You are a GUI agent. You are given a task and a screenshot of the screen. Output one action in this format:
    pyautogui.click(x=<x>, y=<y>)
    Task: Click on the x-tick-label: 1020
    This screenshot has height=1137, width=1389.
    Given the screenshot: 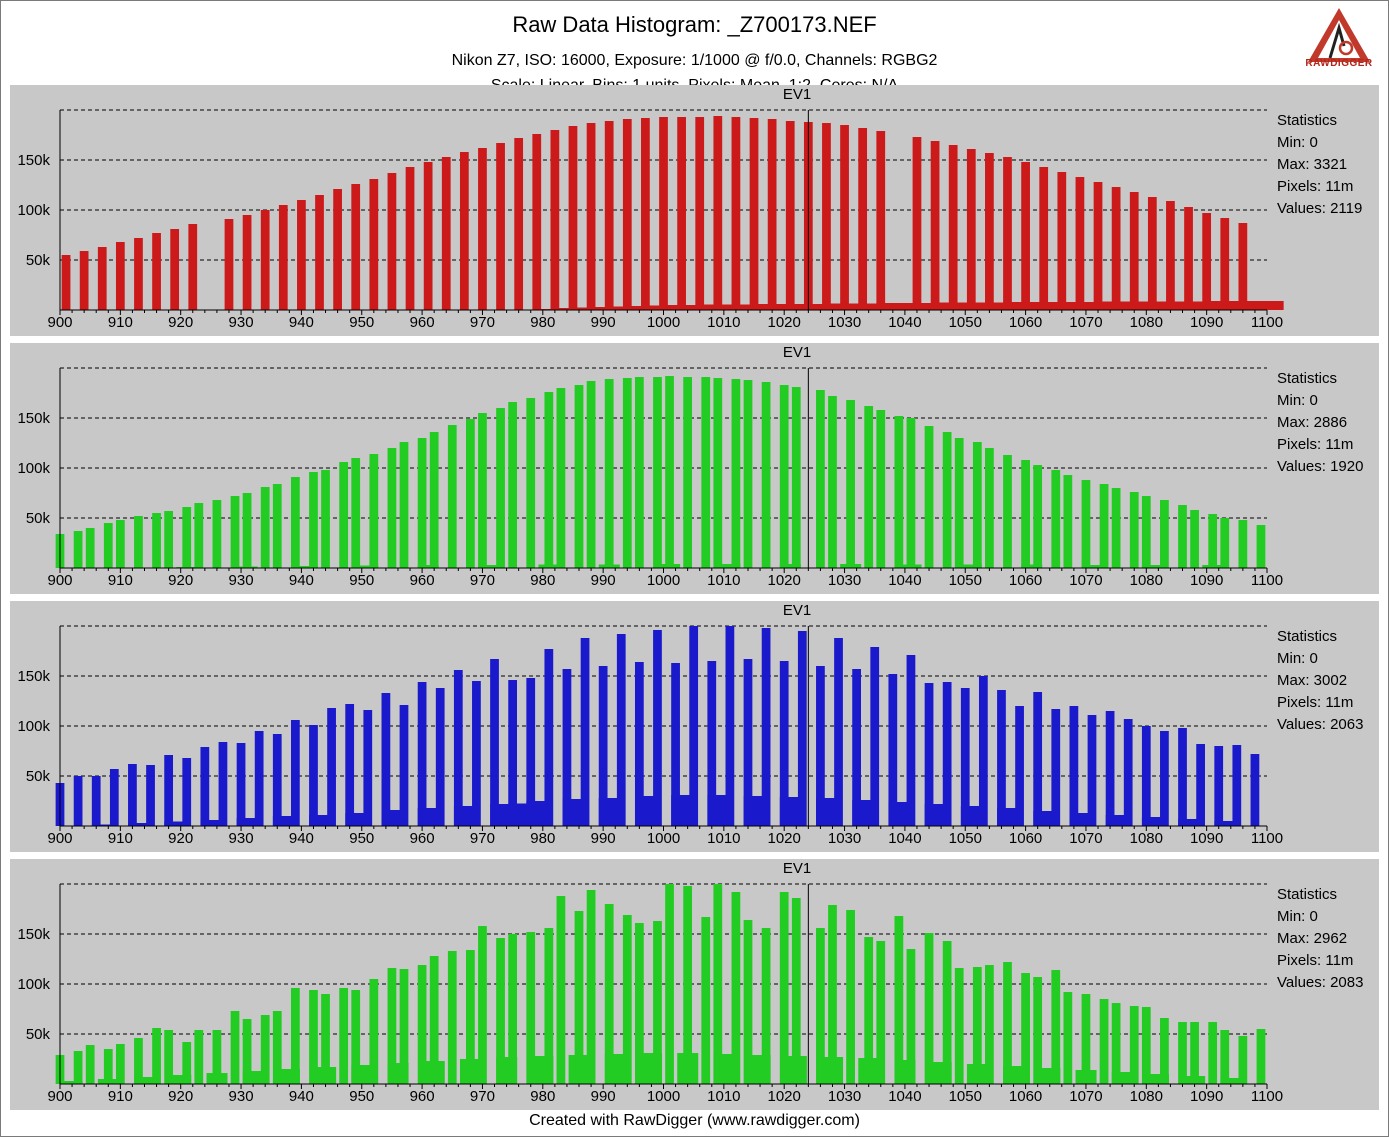 What is the action you would take?
    pyautogui.click(x=784, y=1096)
    